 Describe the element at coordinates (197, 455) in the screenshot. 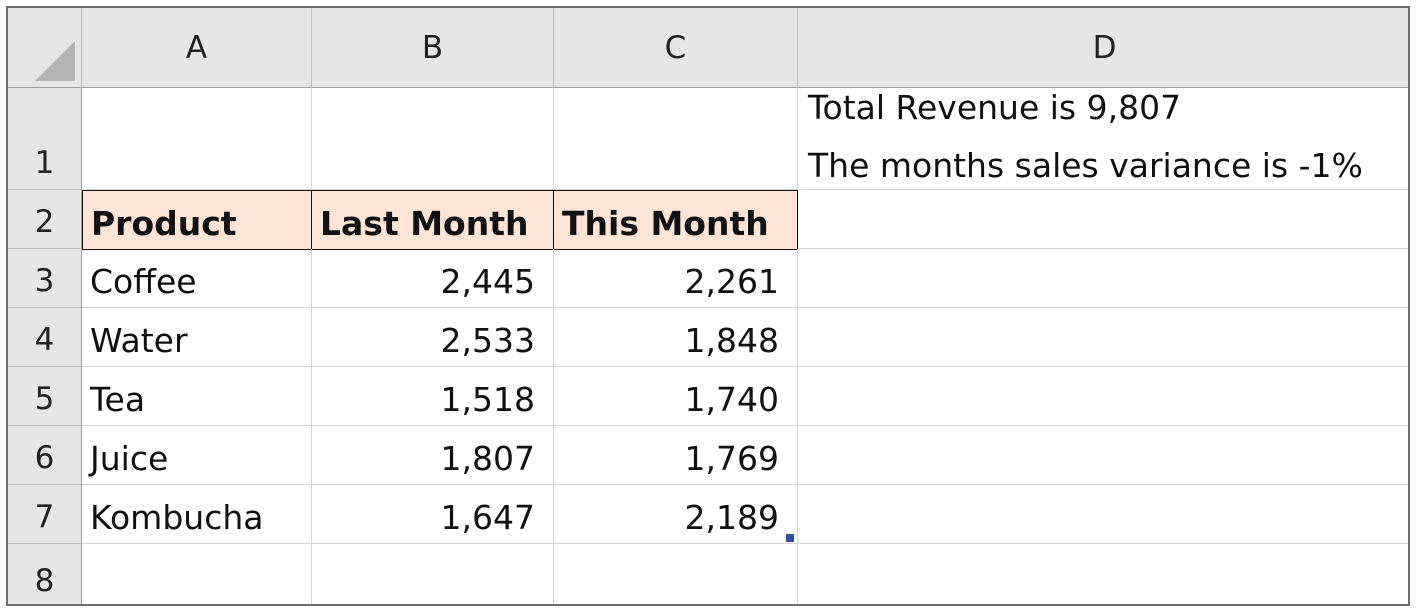

I see `cell-a6: Juice` at that location.